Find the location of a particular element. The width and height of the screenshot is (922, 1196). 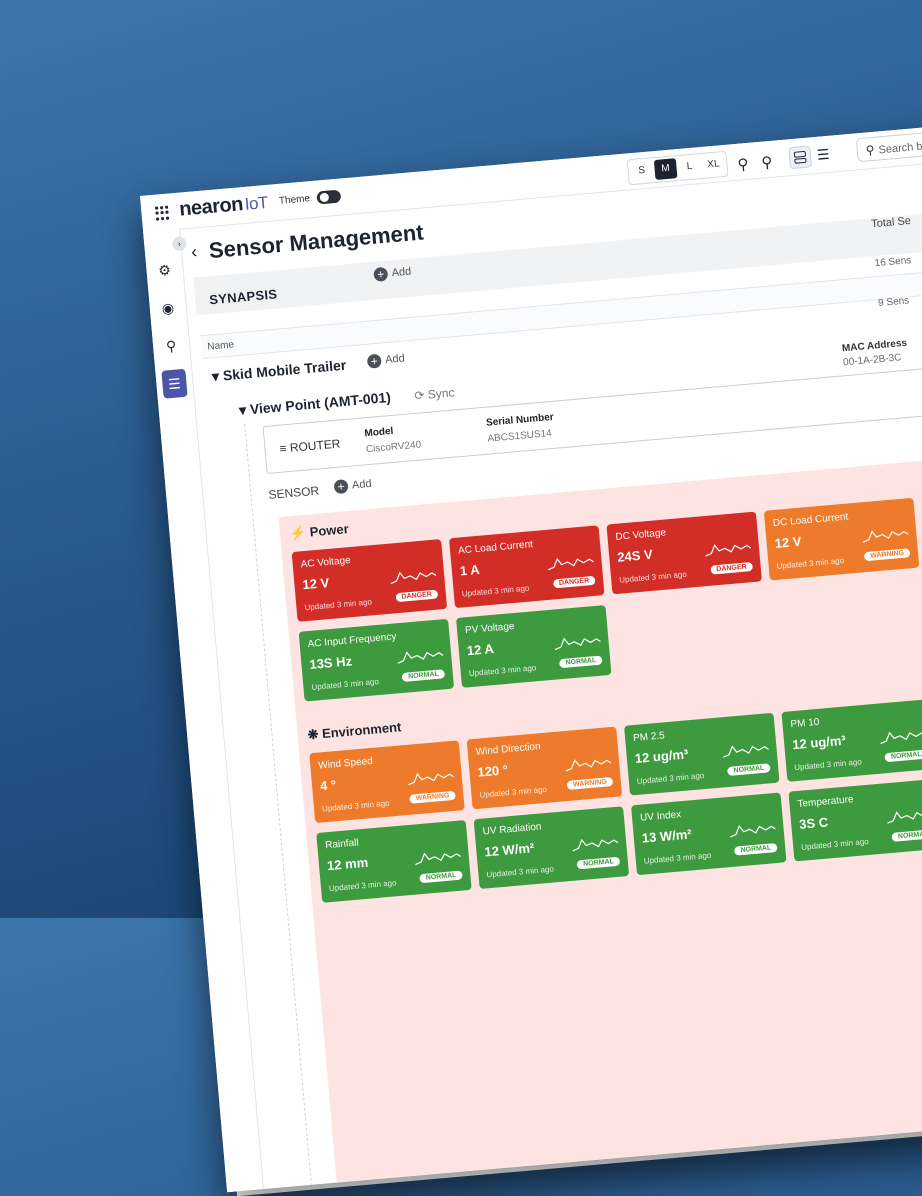

model-value: CiscoRV240 is located at coordinates (393, 447).